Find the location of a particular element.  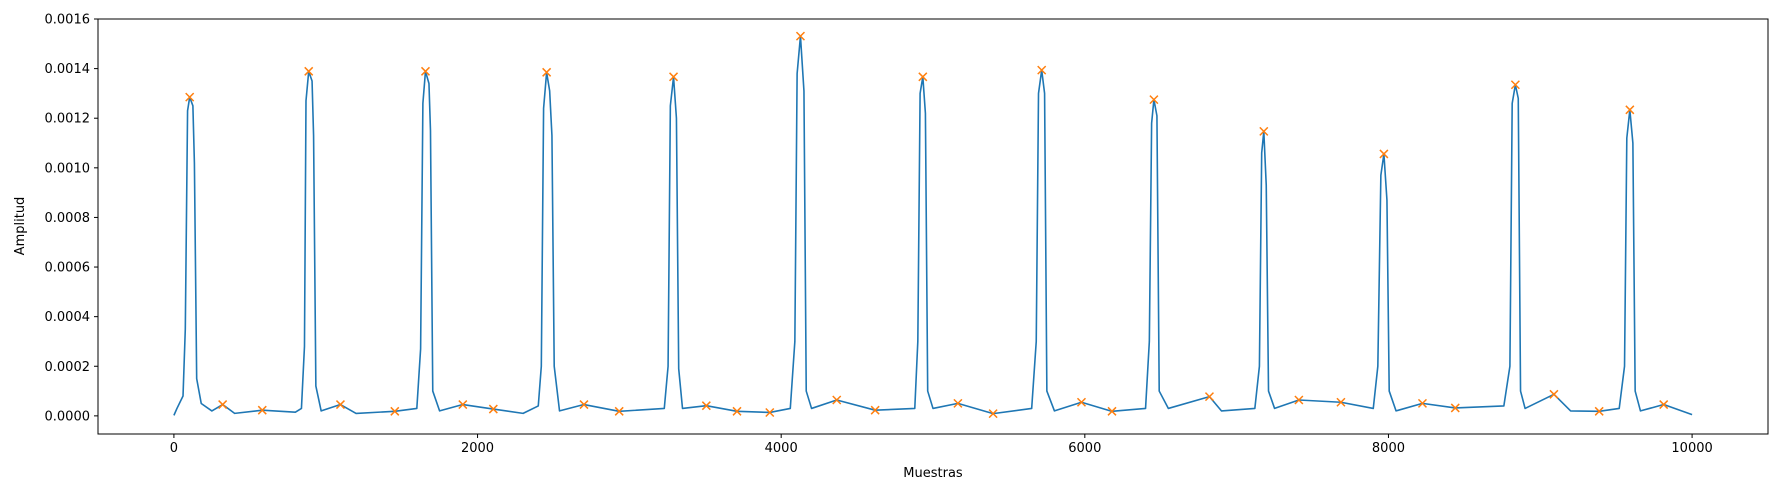

y-tick-label: 0.0012 is located at coordinates (68, 119).